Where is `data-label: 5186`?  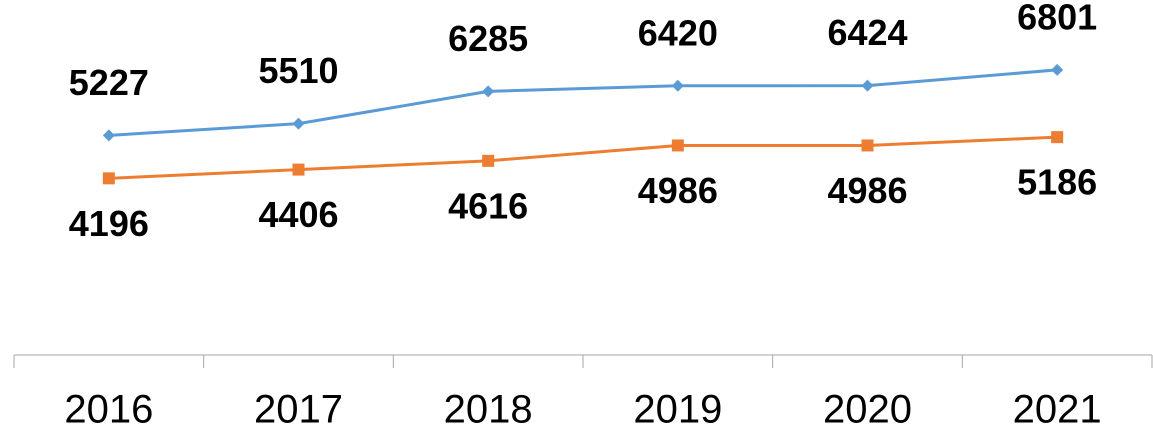
data-label: 5186 is located at coordinates (1057, 182).